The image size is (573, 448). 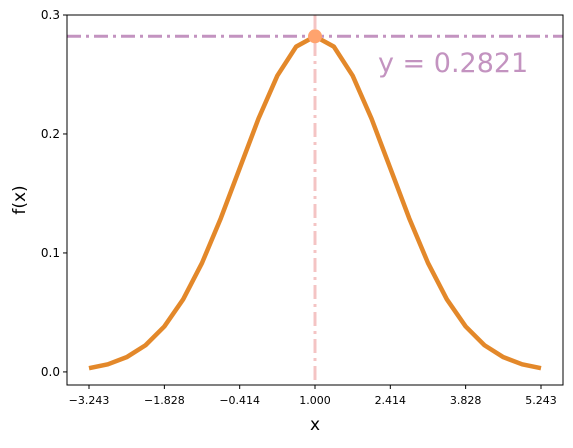 What do you see at coordinates (164, 400) in the screenshot?
I see `x-tick-label: −1.828` at bounding box center [164, 400].